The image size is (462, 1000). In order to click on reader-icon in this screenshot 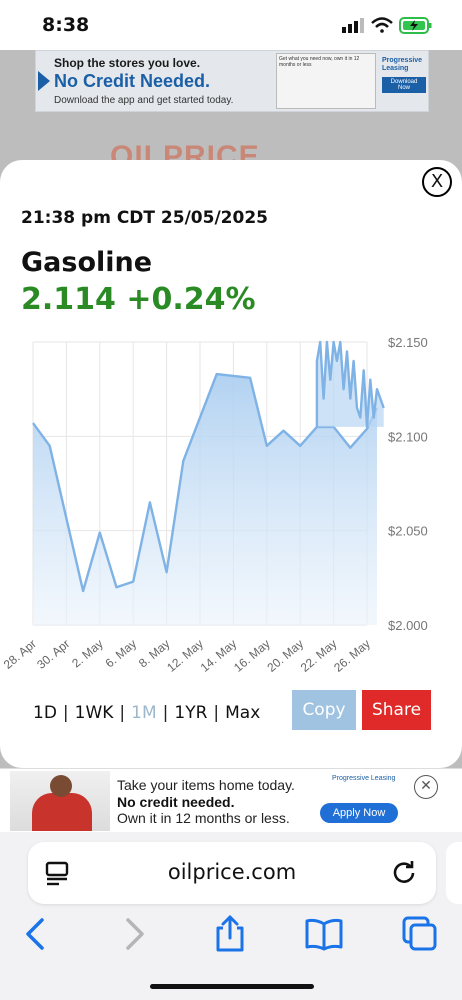, I will do `click(58, 873)`.